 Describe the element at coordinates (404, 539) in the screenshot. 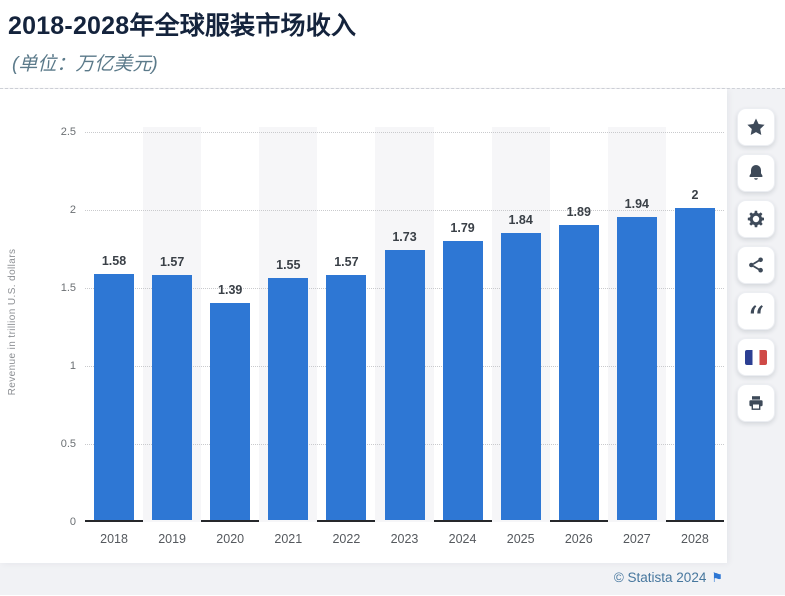

I see `x-tick-label: 2023` at that location.